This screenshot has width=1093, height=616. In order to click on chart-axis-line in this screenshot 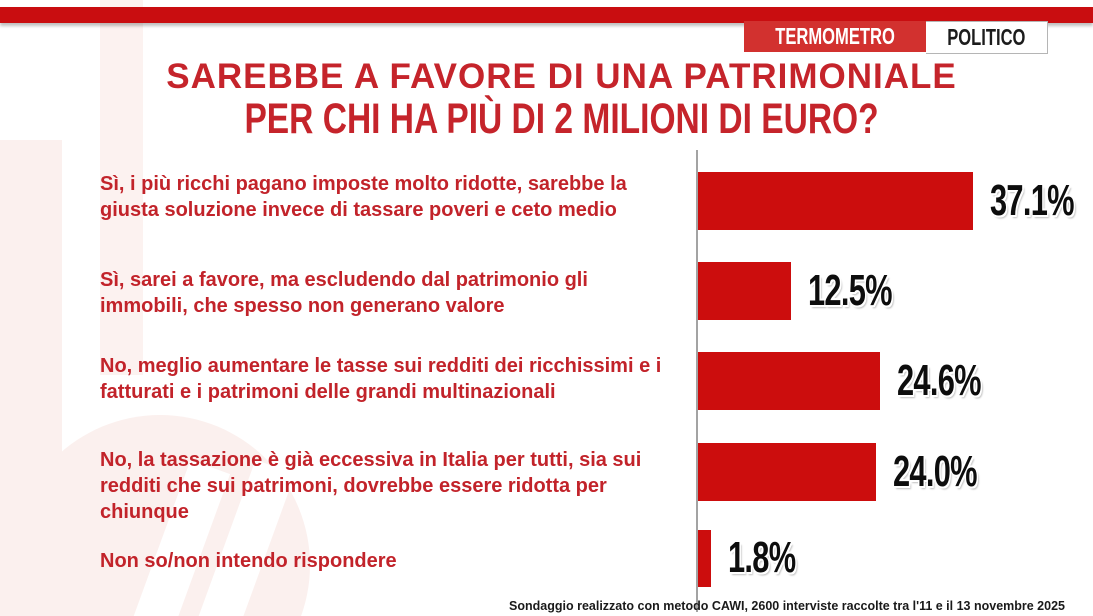, I will do `click(697, 381)`.